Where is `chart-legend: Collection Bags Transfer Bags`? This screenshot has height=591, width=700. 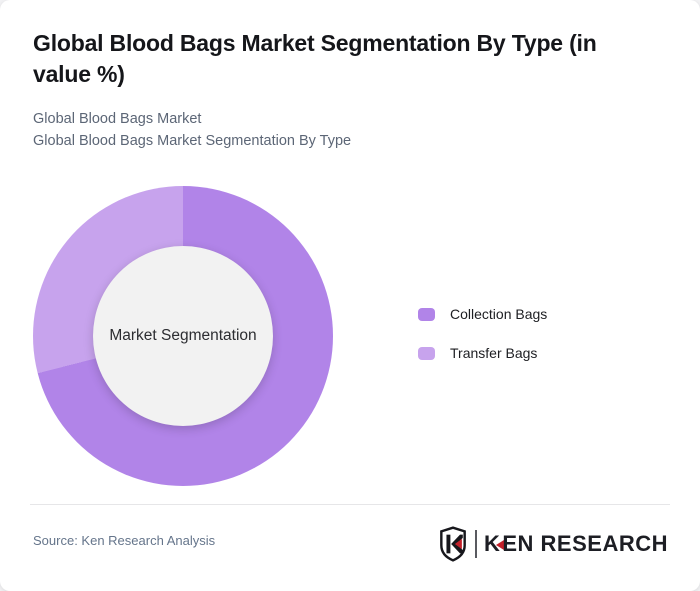 chart-legend: Collection Bags Transfer Bags is located at coordinates (483, 345).